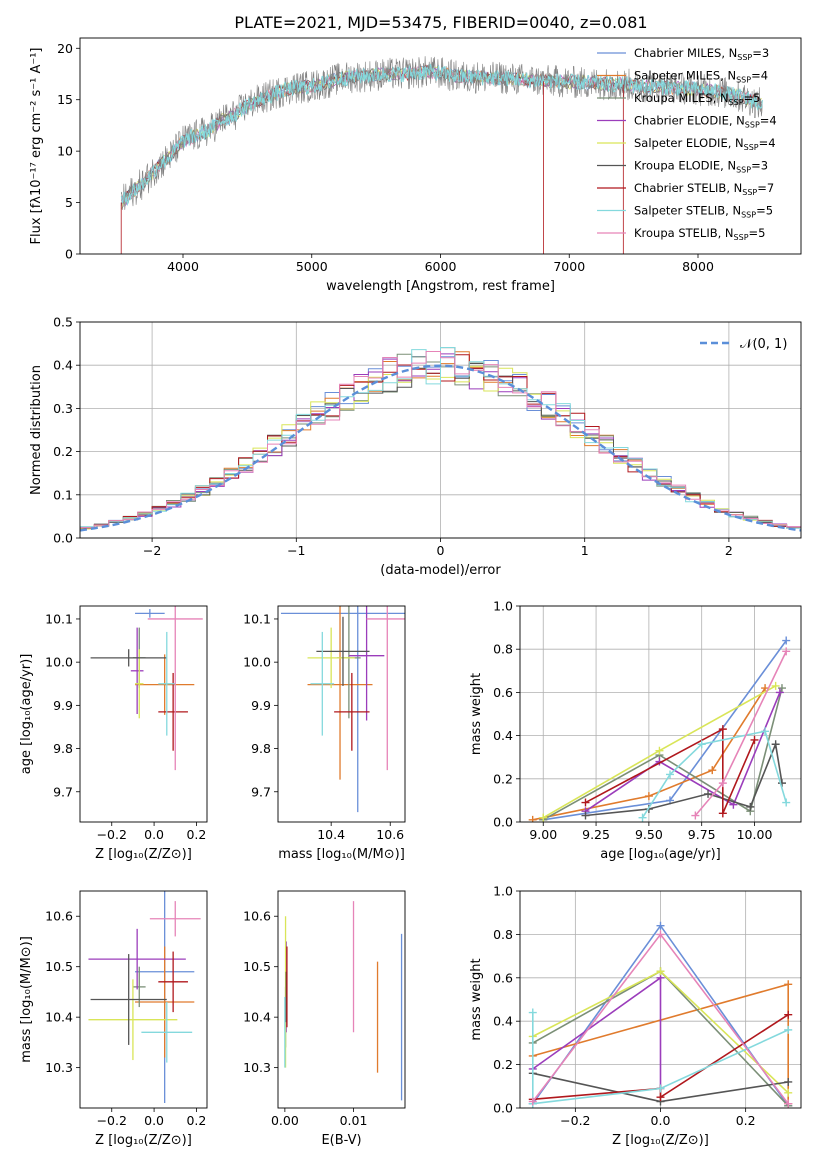 This screenshot has width=819, height=1170. Describe the element at coordinates (503, 649) in the screenshot. I see `y-tick-label: 0.8` at that location.